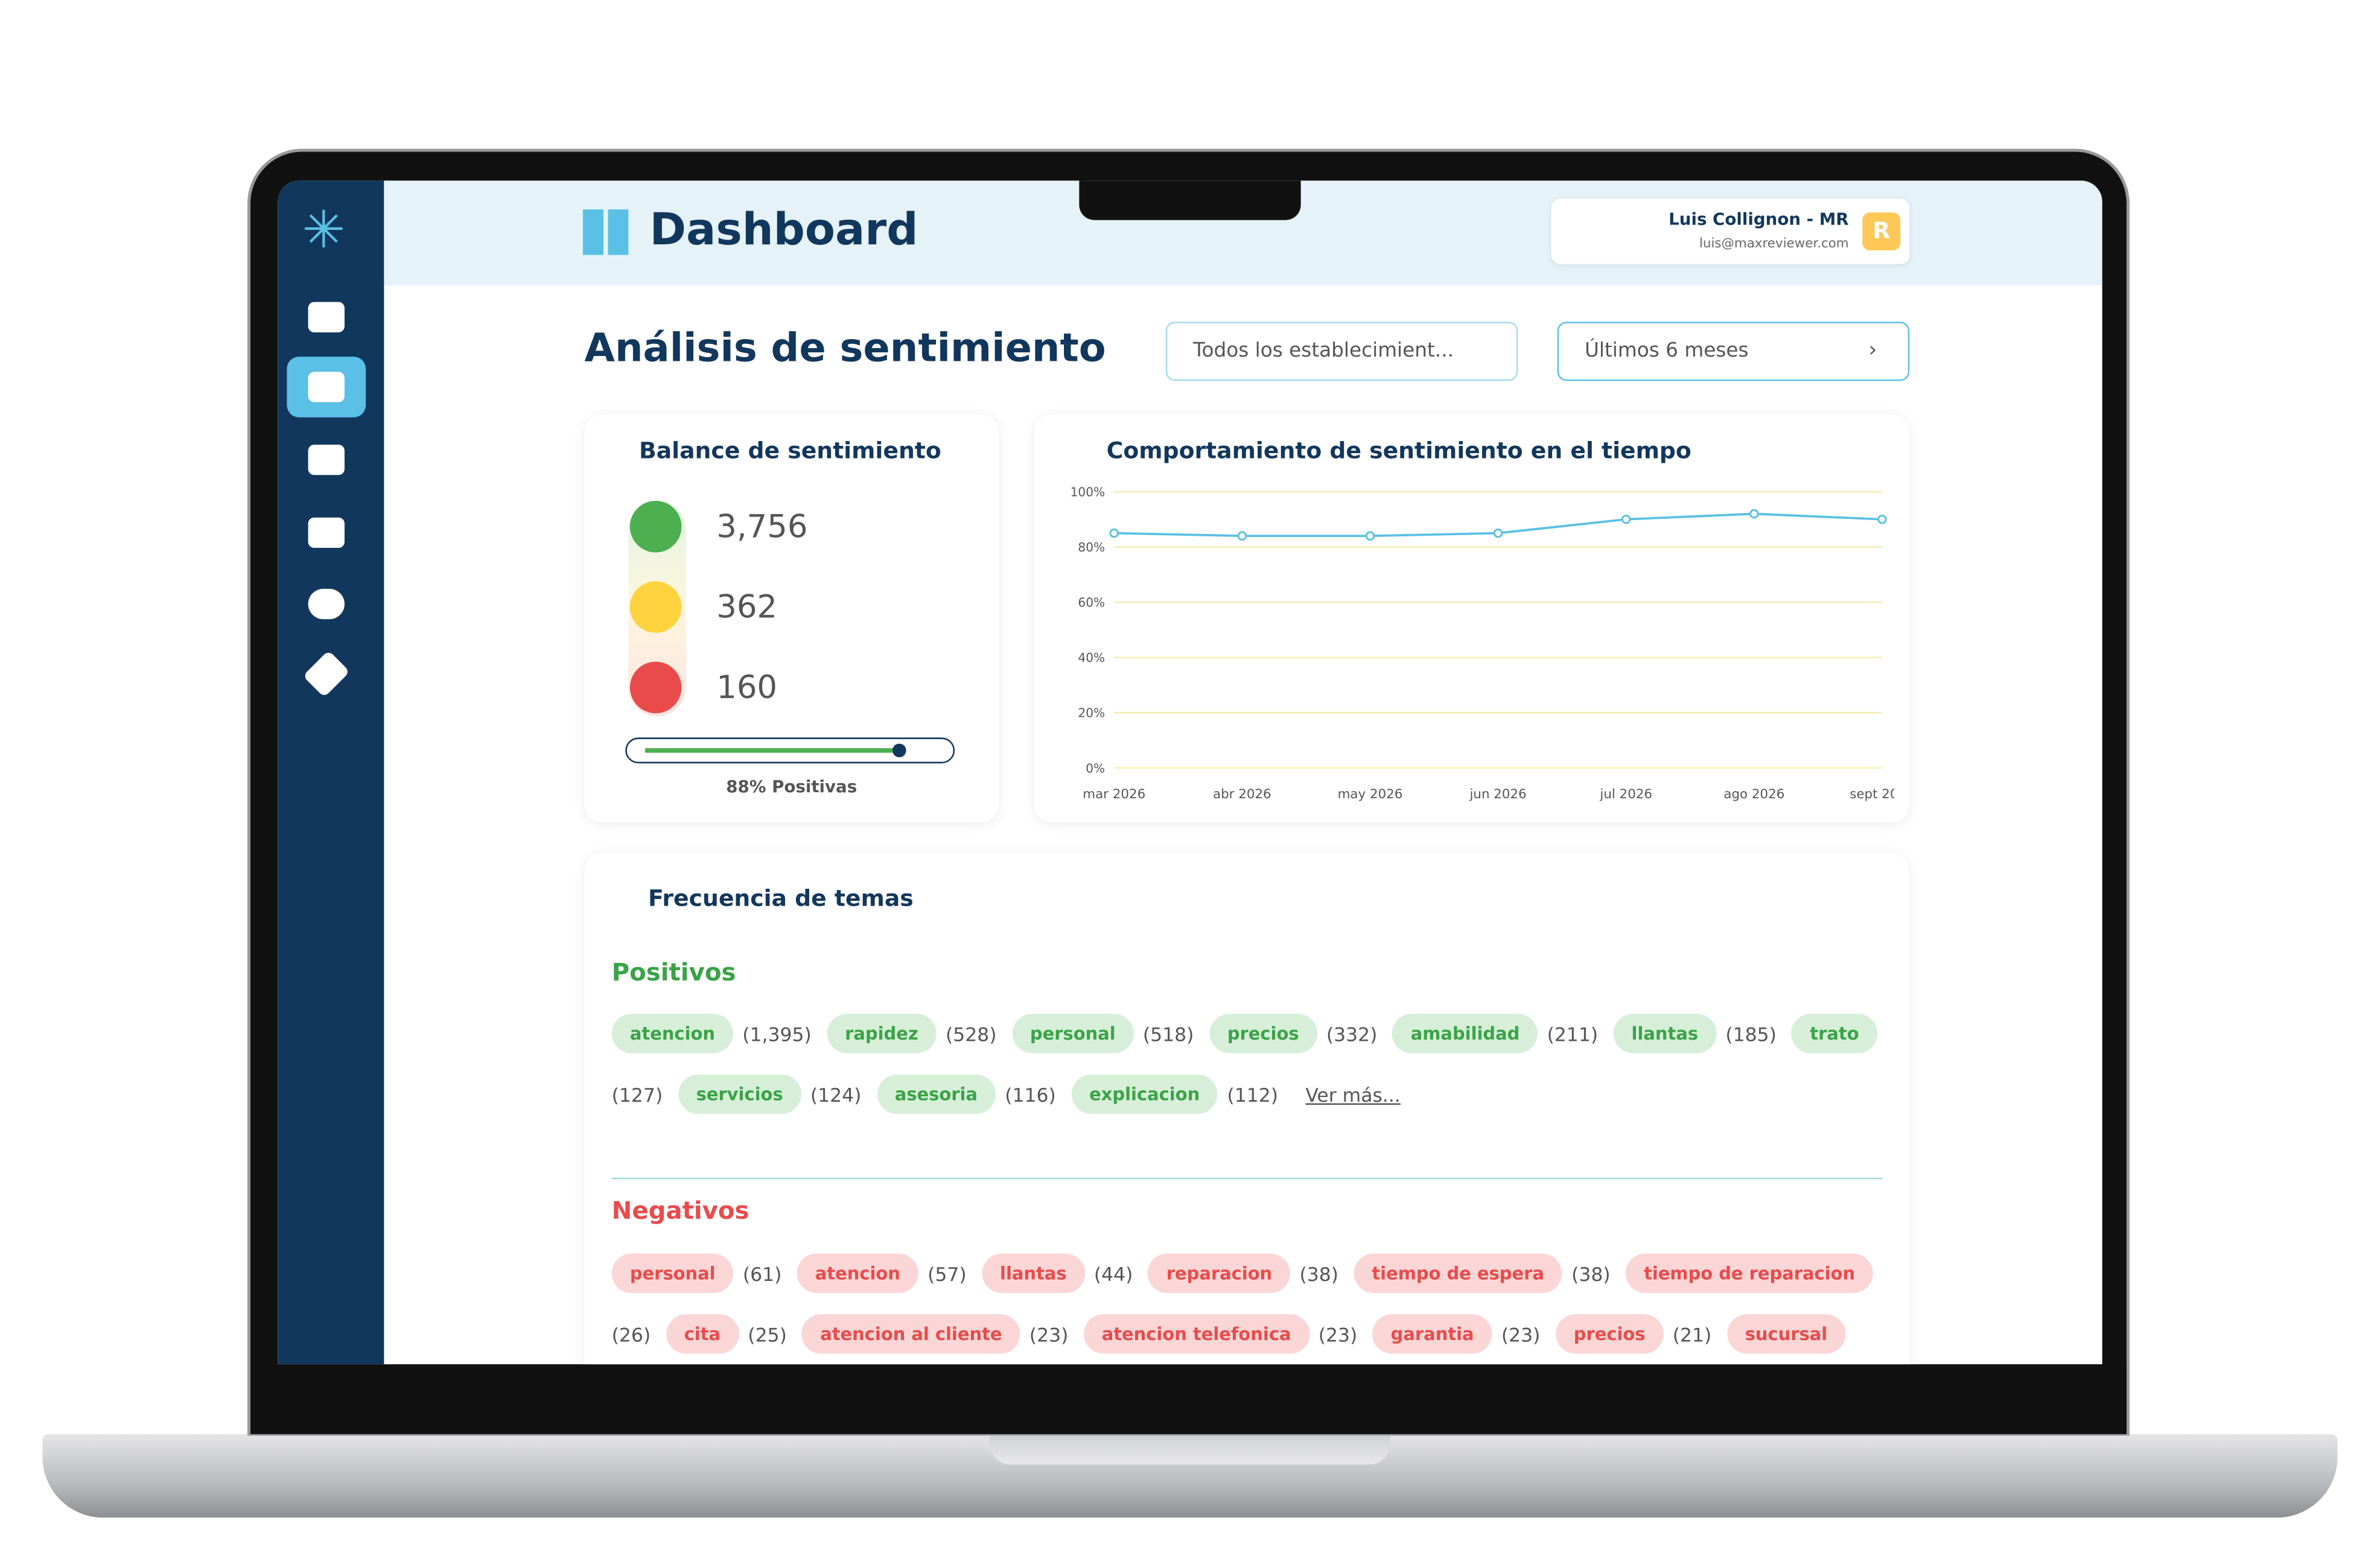 The width and height of the screenshot is (2380, 1547). I want to click on y-tick-label: 40%, so click(1091, 658).